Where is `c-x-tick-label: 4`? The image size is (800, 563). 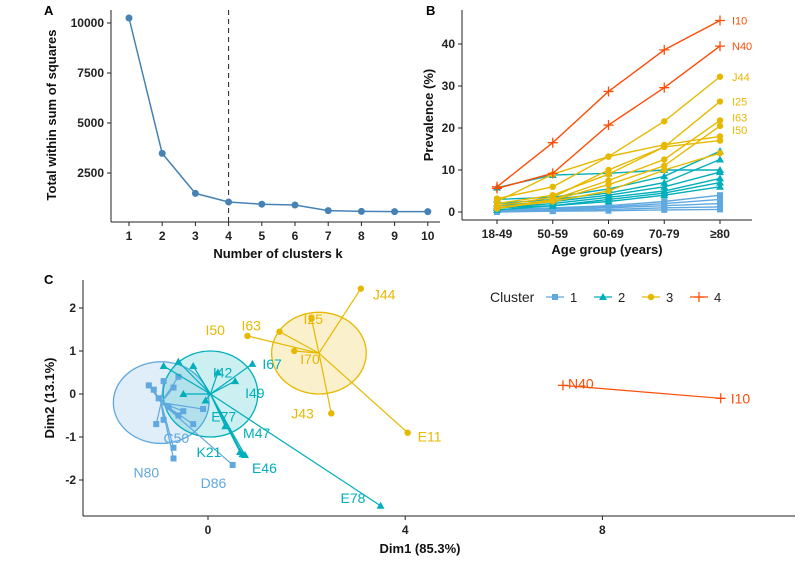
c-x-tick-label: 4 is located at coordinates (405, 530).